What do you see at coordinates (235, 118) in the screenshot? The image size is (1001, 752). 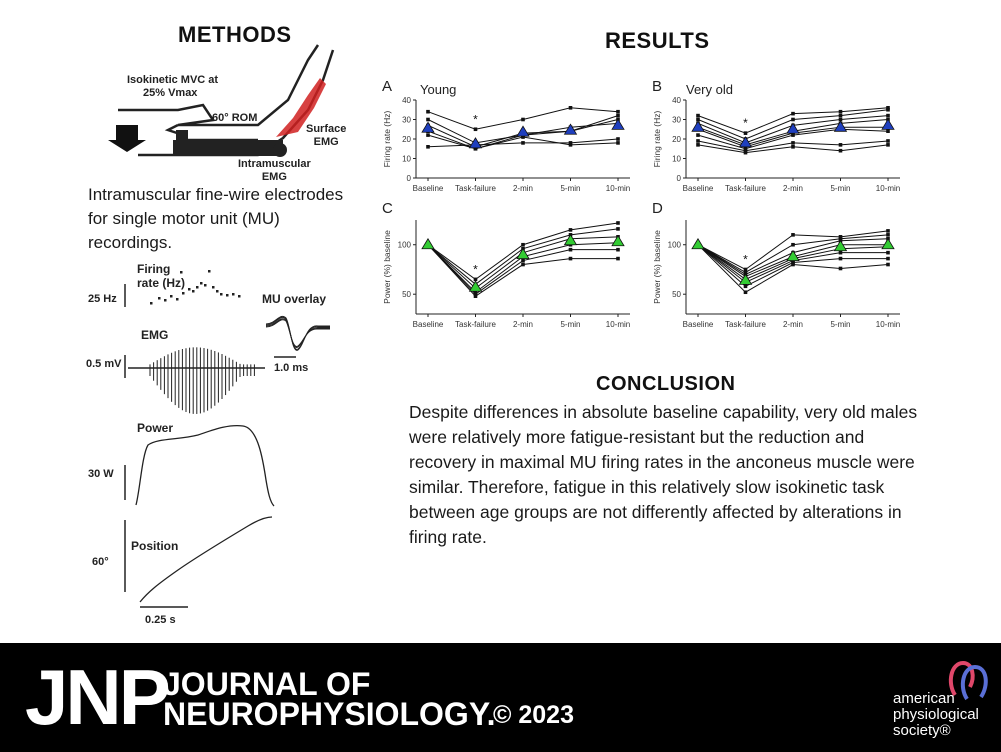 I see `arm-label-rom: 60° ROM` at bounding box center [235, 118].